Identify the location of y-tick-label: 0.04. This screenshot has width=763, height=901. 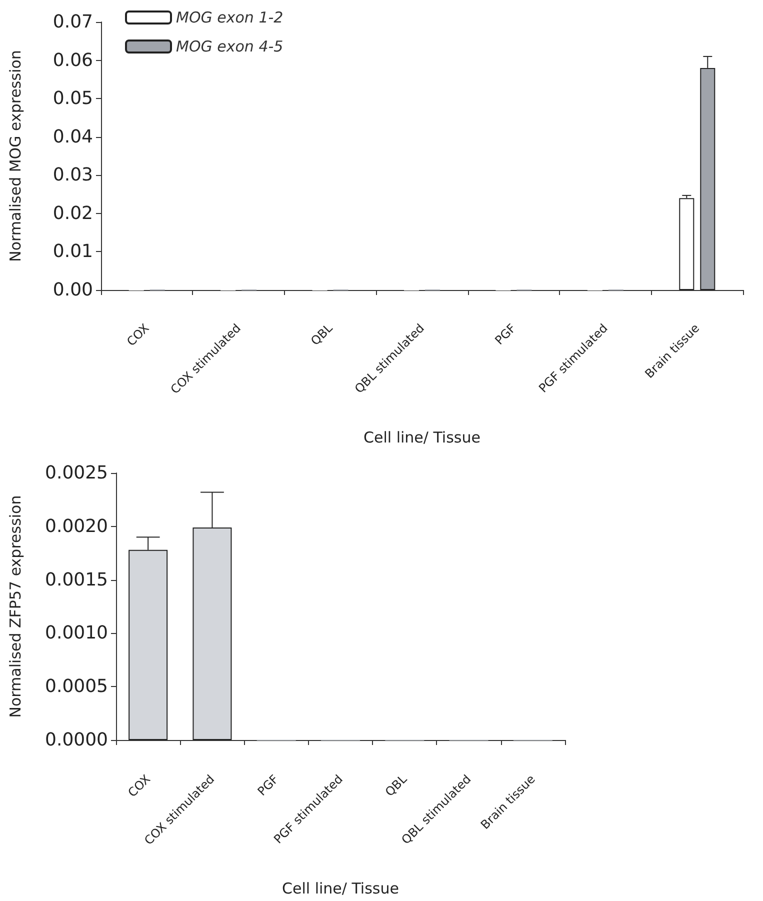
(72, 137).